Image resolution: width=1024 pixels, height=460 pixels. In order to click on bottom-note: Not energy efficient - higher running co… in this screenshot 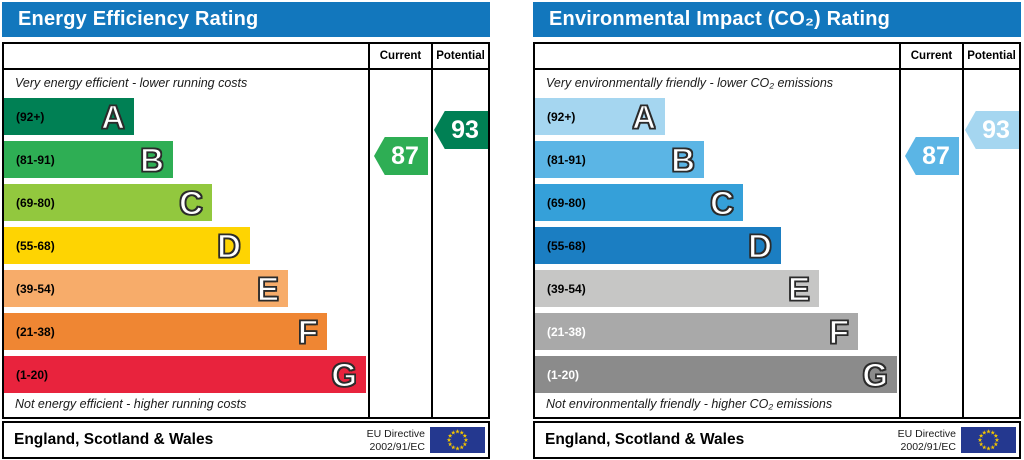, I will do `click(131, 404)`.